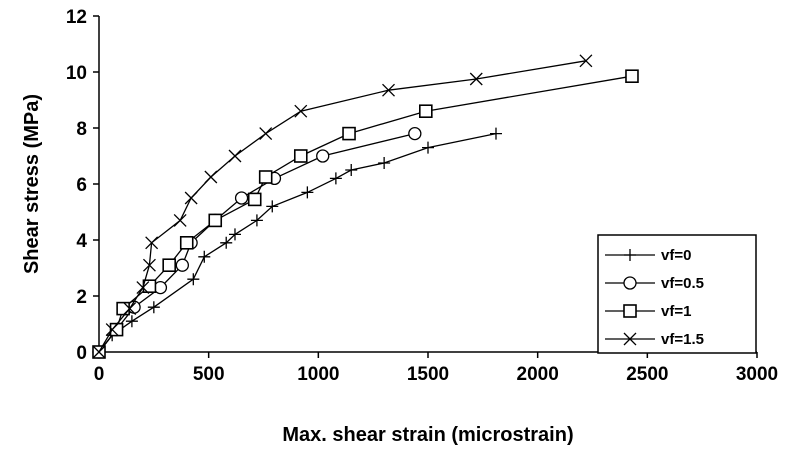 This screenshot has height=454, width=785. What do you see at coordinates (209, 374) in the screenshot?
I see `x-tick-label: 500` at bounding box center [209, 374].